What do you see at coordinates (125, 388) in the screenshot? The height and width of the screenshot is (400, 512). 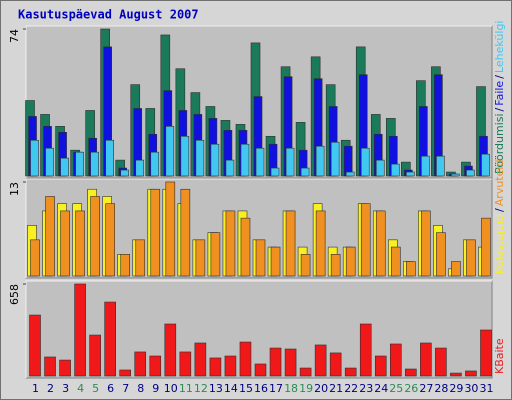 I see `x-tick-label: 7` at bounding box center [125, 388].